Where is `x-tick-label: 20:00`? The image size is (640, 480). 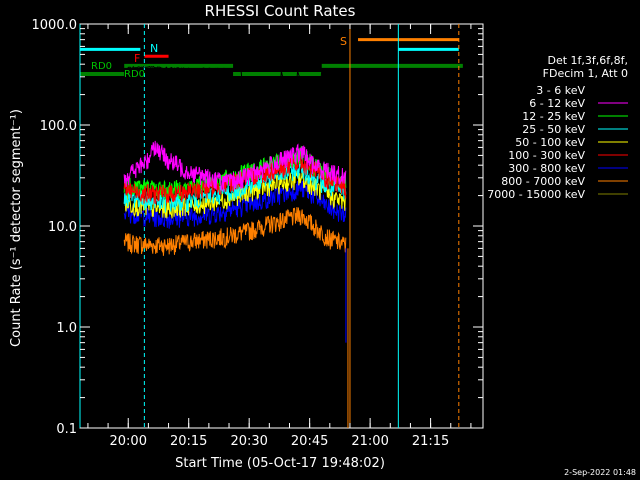 x-tick-label: 20:00 is located at coordinates (128, 441).